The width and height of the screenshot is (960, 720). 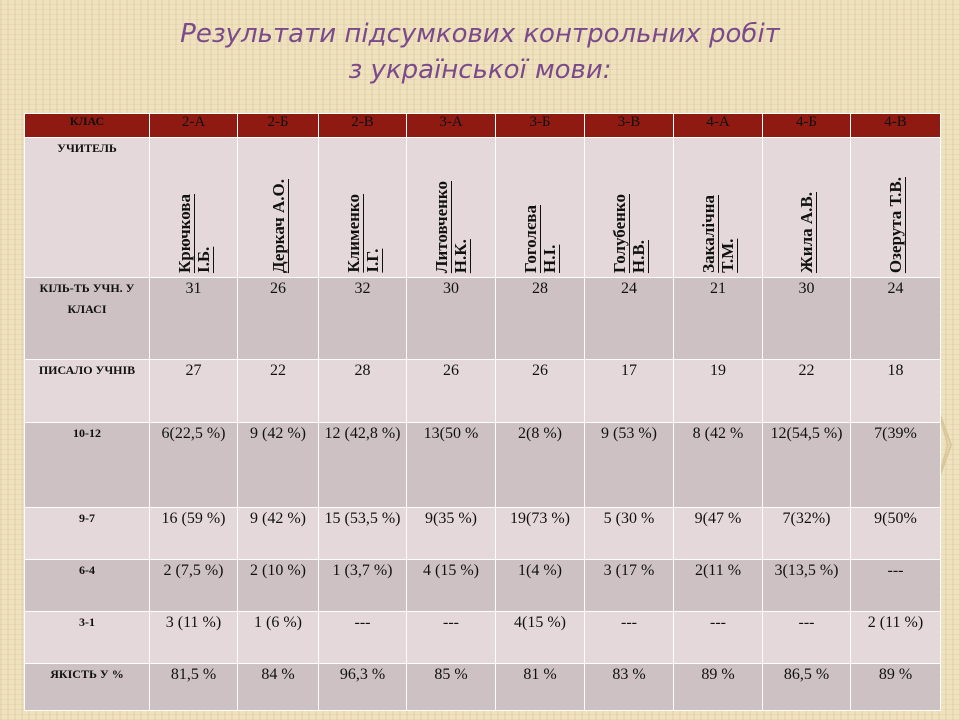 I want to click on wrote-row: ПИСАЛО УЧНІВ 27 22 28 26 26 17 19 22 18, so click(x=482, y=391).